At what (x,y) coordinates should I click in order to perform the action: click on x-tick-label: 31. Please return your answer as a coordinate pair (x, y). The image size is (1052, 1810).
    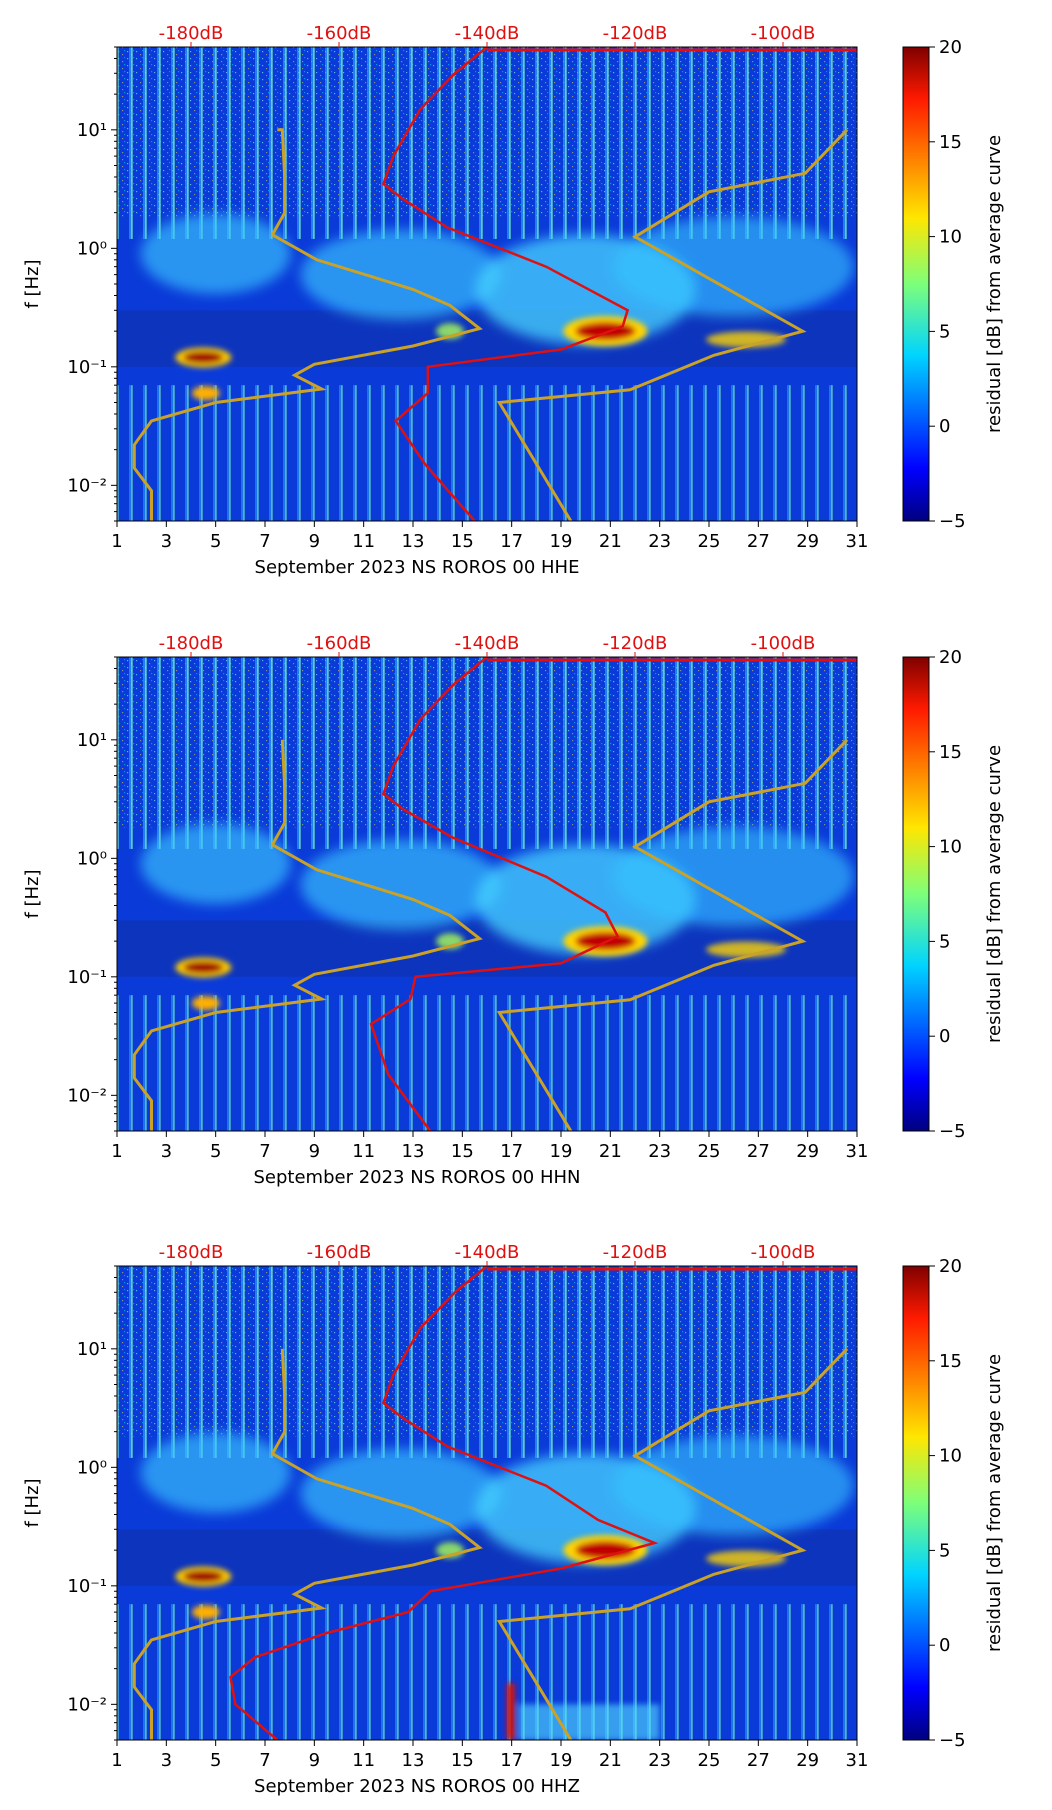
    Looking at the image, I should click on (857, 541).